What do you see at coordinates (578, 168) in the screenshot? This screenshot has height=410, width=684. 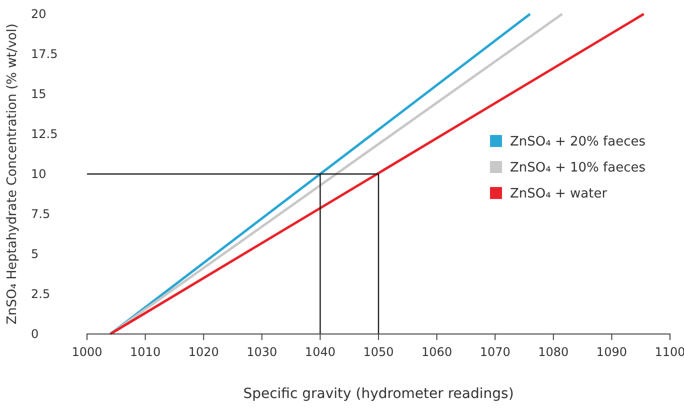 I see `legend-label: ZnSO₄ + 10% faeces` at bounding box center [578, 168].